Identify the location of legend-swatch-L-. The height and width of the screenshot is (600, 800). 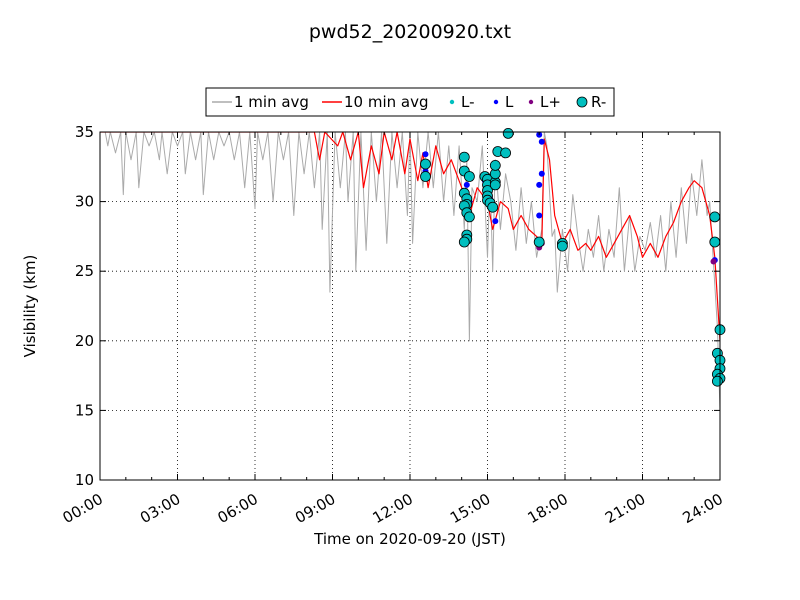
(452, 102).